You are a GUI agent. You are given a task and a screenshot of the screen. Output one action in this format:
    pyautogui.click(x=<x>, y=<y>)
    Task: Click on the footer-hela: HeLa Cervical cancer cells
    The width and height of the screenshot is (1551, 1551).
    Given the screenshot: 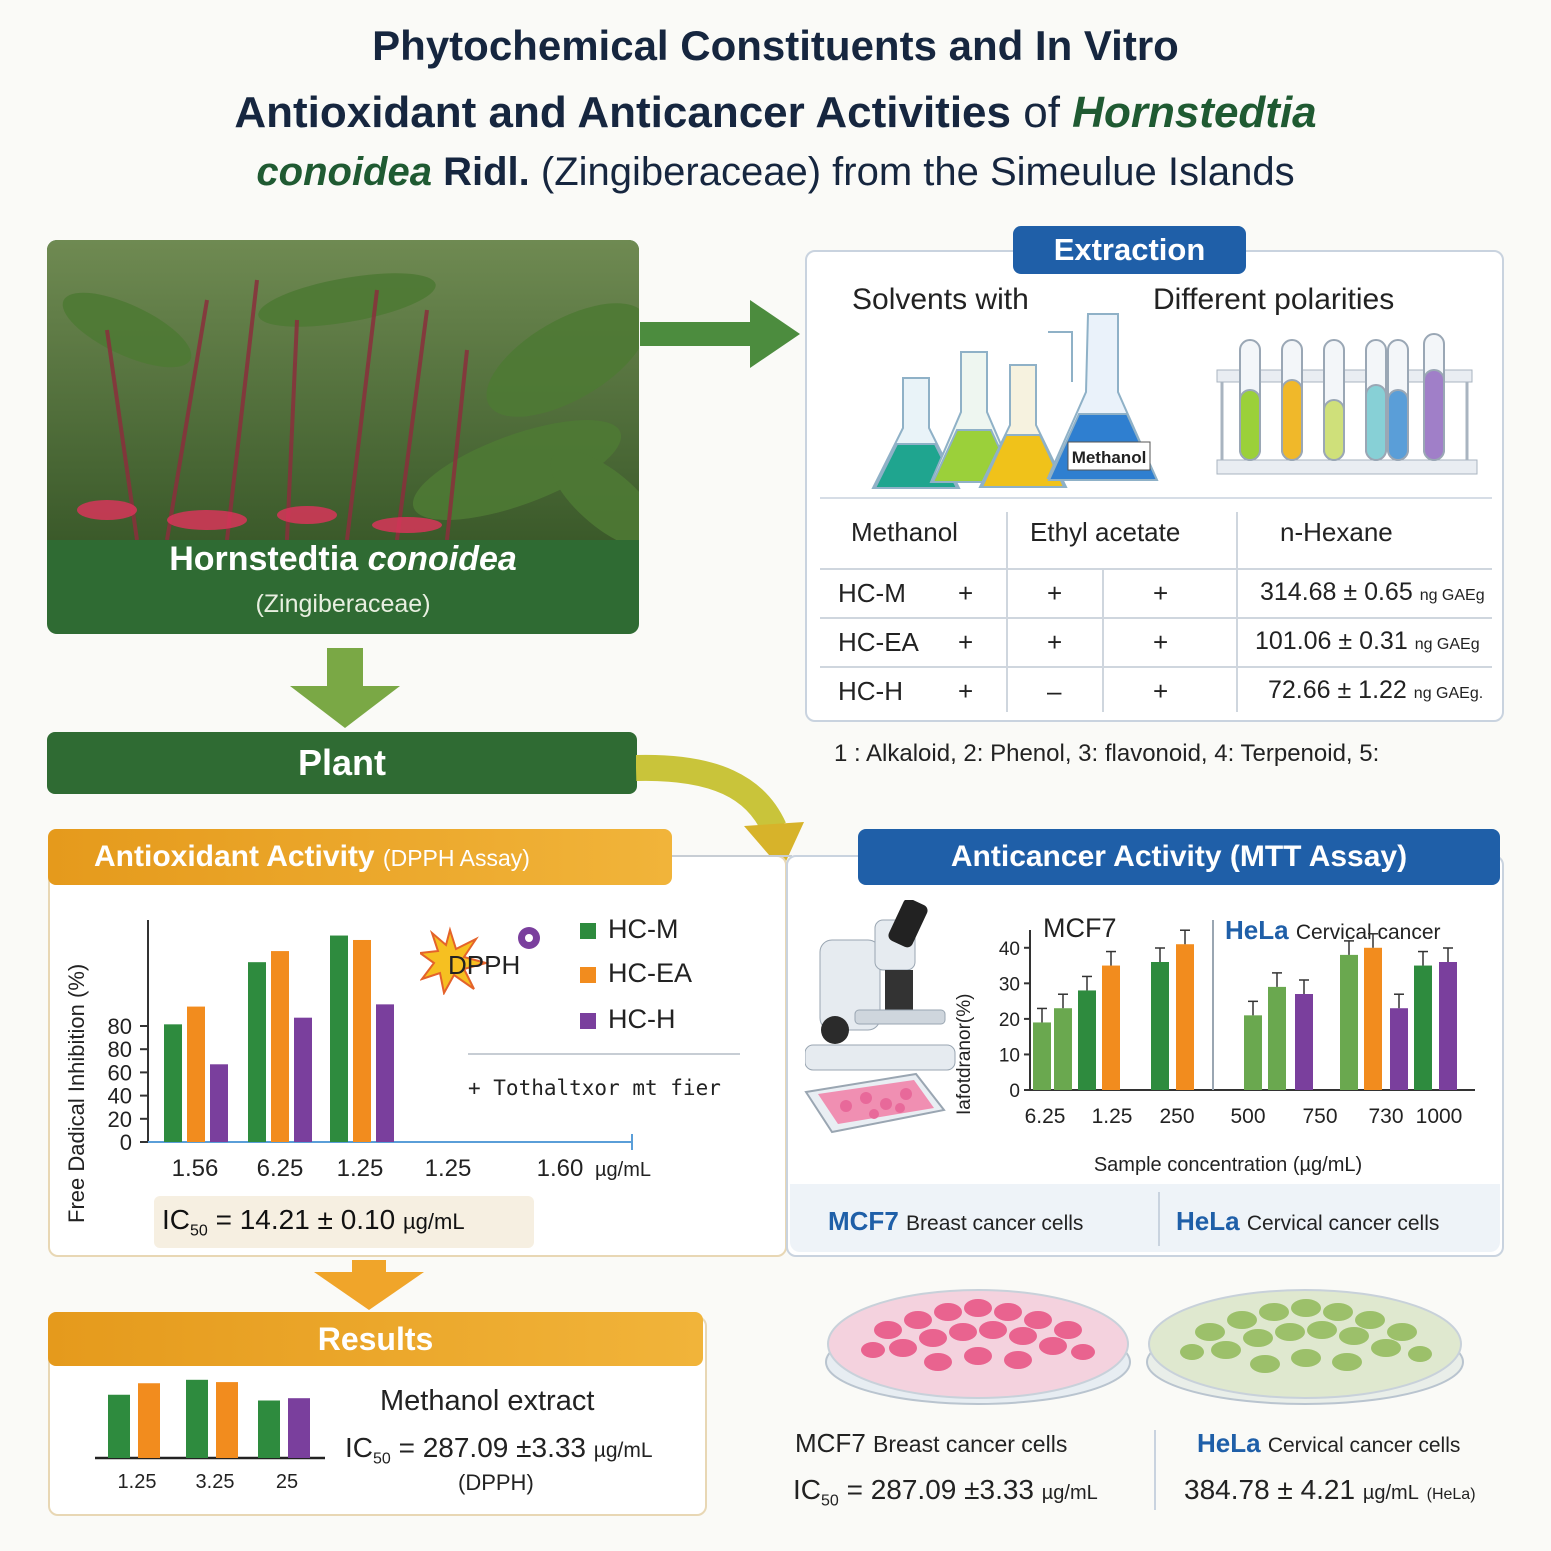 What is the action you would take?
    pyautogui.click(x=1307, y=1221)
    